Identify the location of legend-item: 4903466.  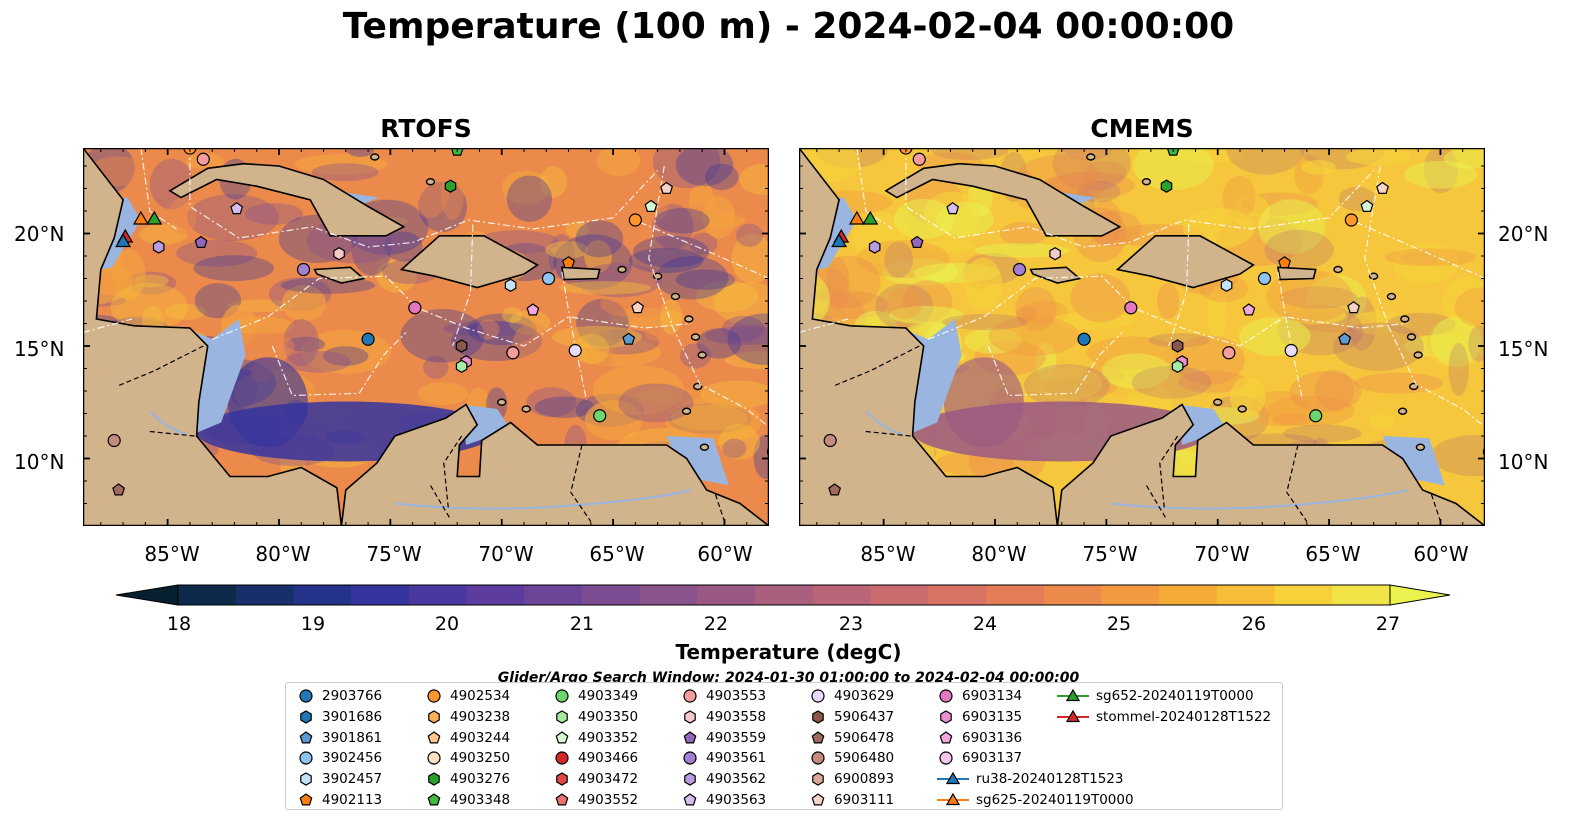
(595, 758).